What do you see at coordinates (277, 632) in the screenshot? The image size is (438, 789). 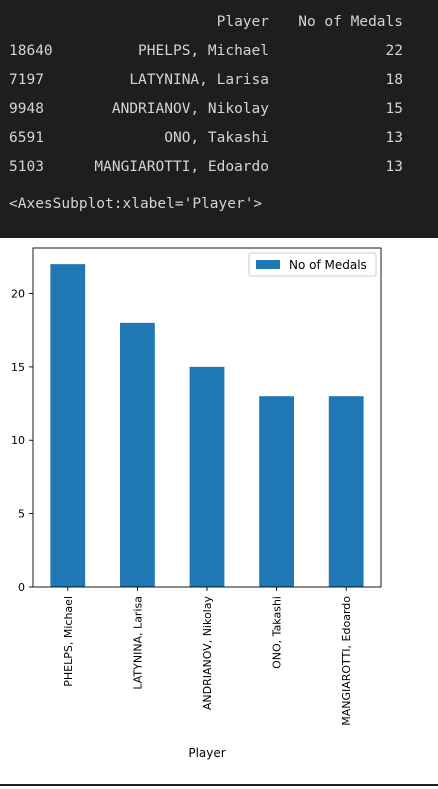 I see `x-tick-label: ONO, Takashi` at bounding box center [277, 632].